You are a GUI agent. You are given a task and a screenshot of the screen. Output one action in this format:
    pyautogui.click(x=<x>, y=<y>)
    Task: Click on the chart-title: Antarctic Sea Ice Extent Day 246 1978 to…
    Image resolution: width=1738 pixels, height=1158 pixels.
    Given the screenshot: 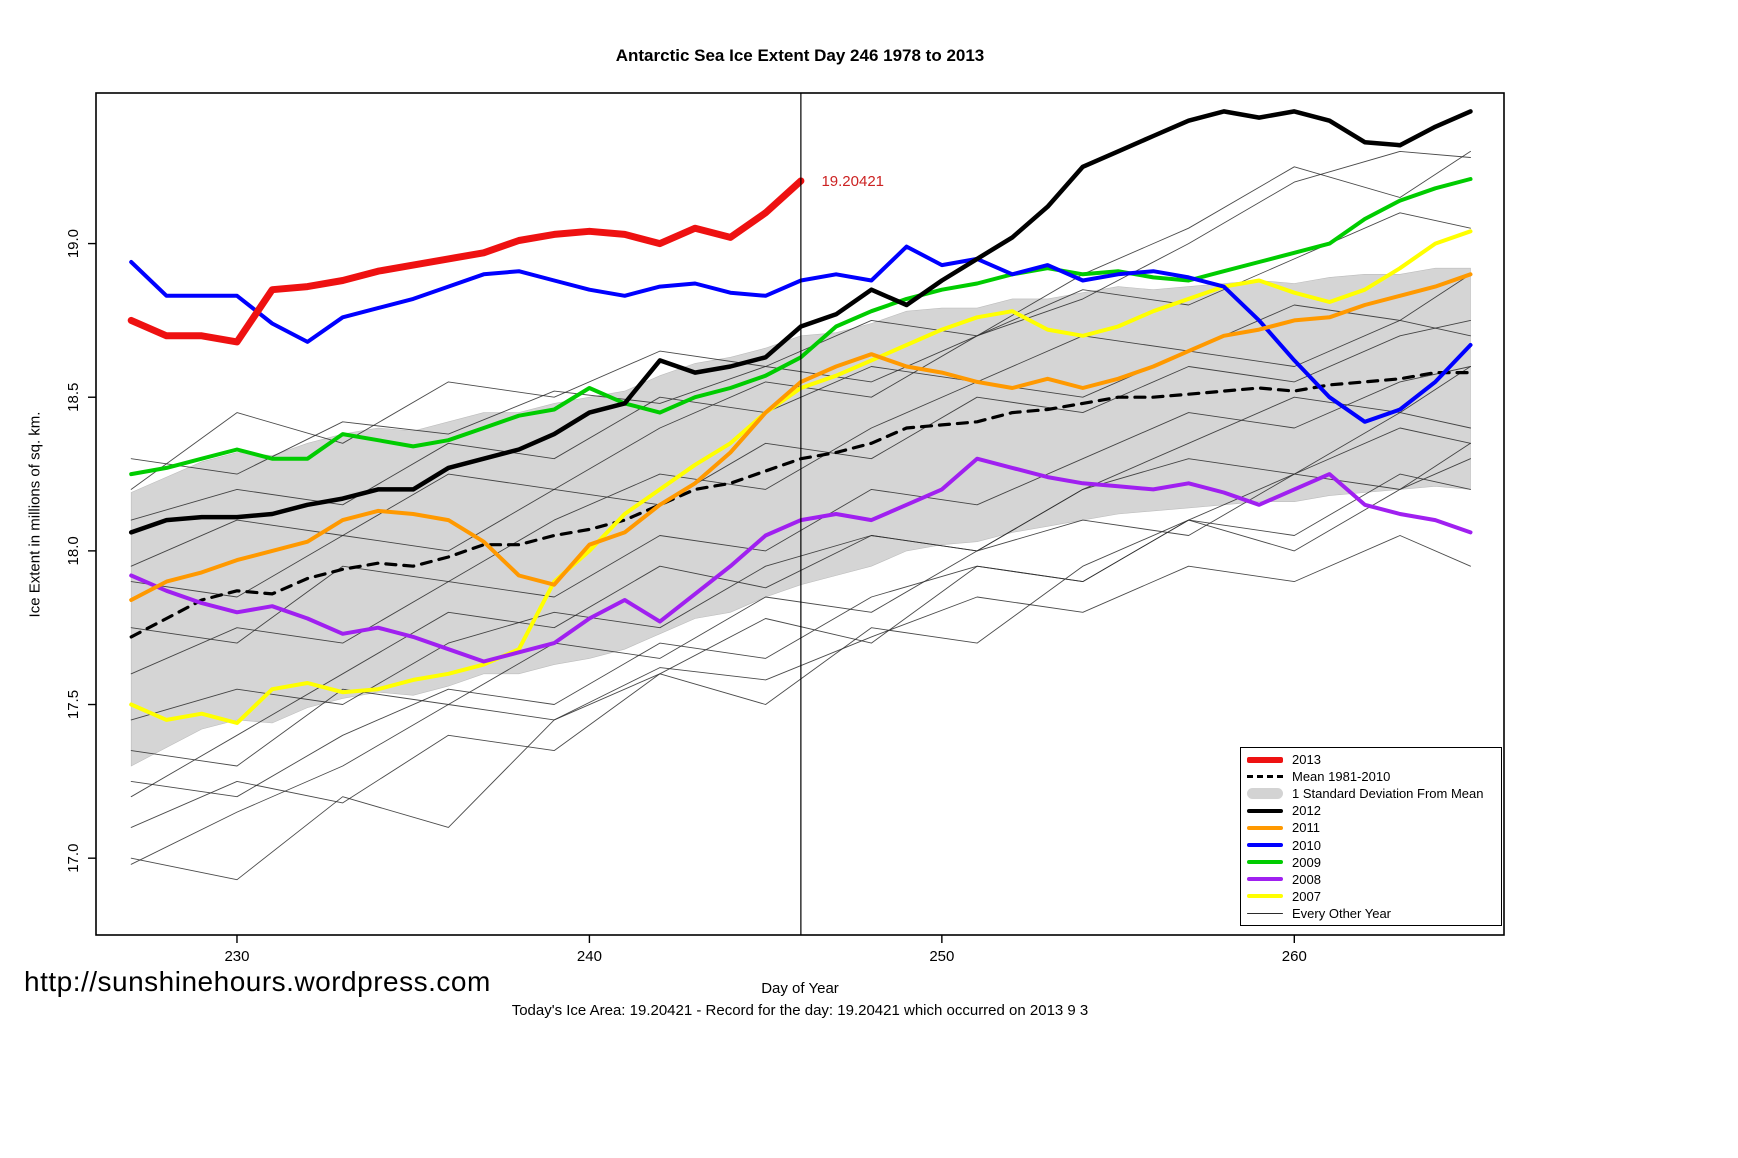 What is the action you would take?
    pyautogui.click(x=800, y=55)
    